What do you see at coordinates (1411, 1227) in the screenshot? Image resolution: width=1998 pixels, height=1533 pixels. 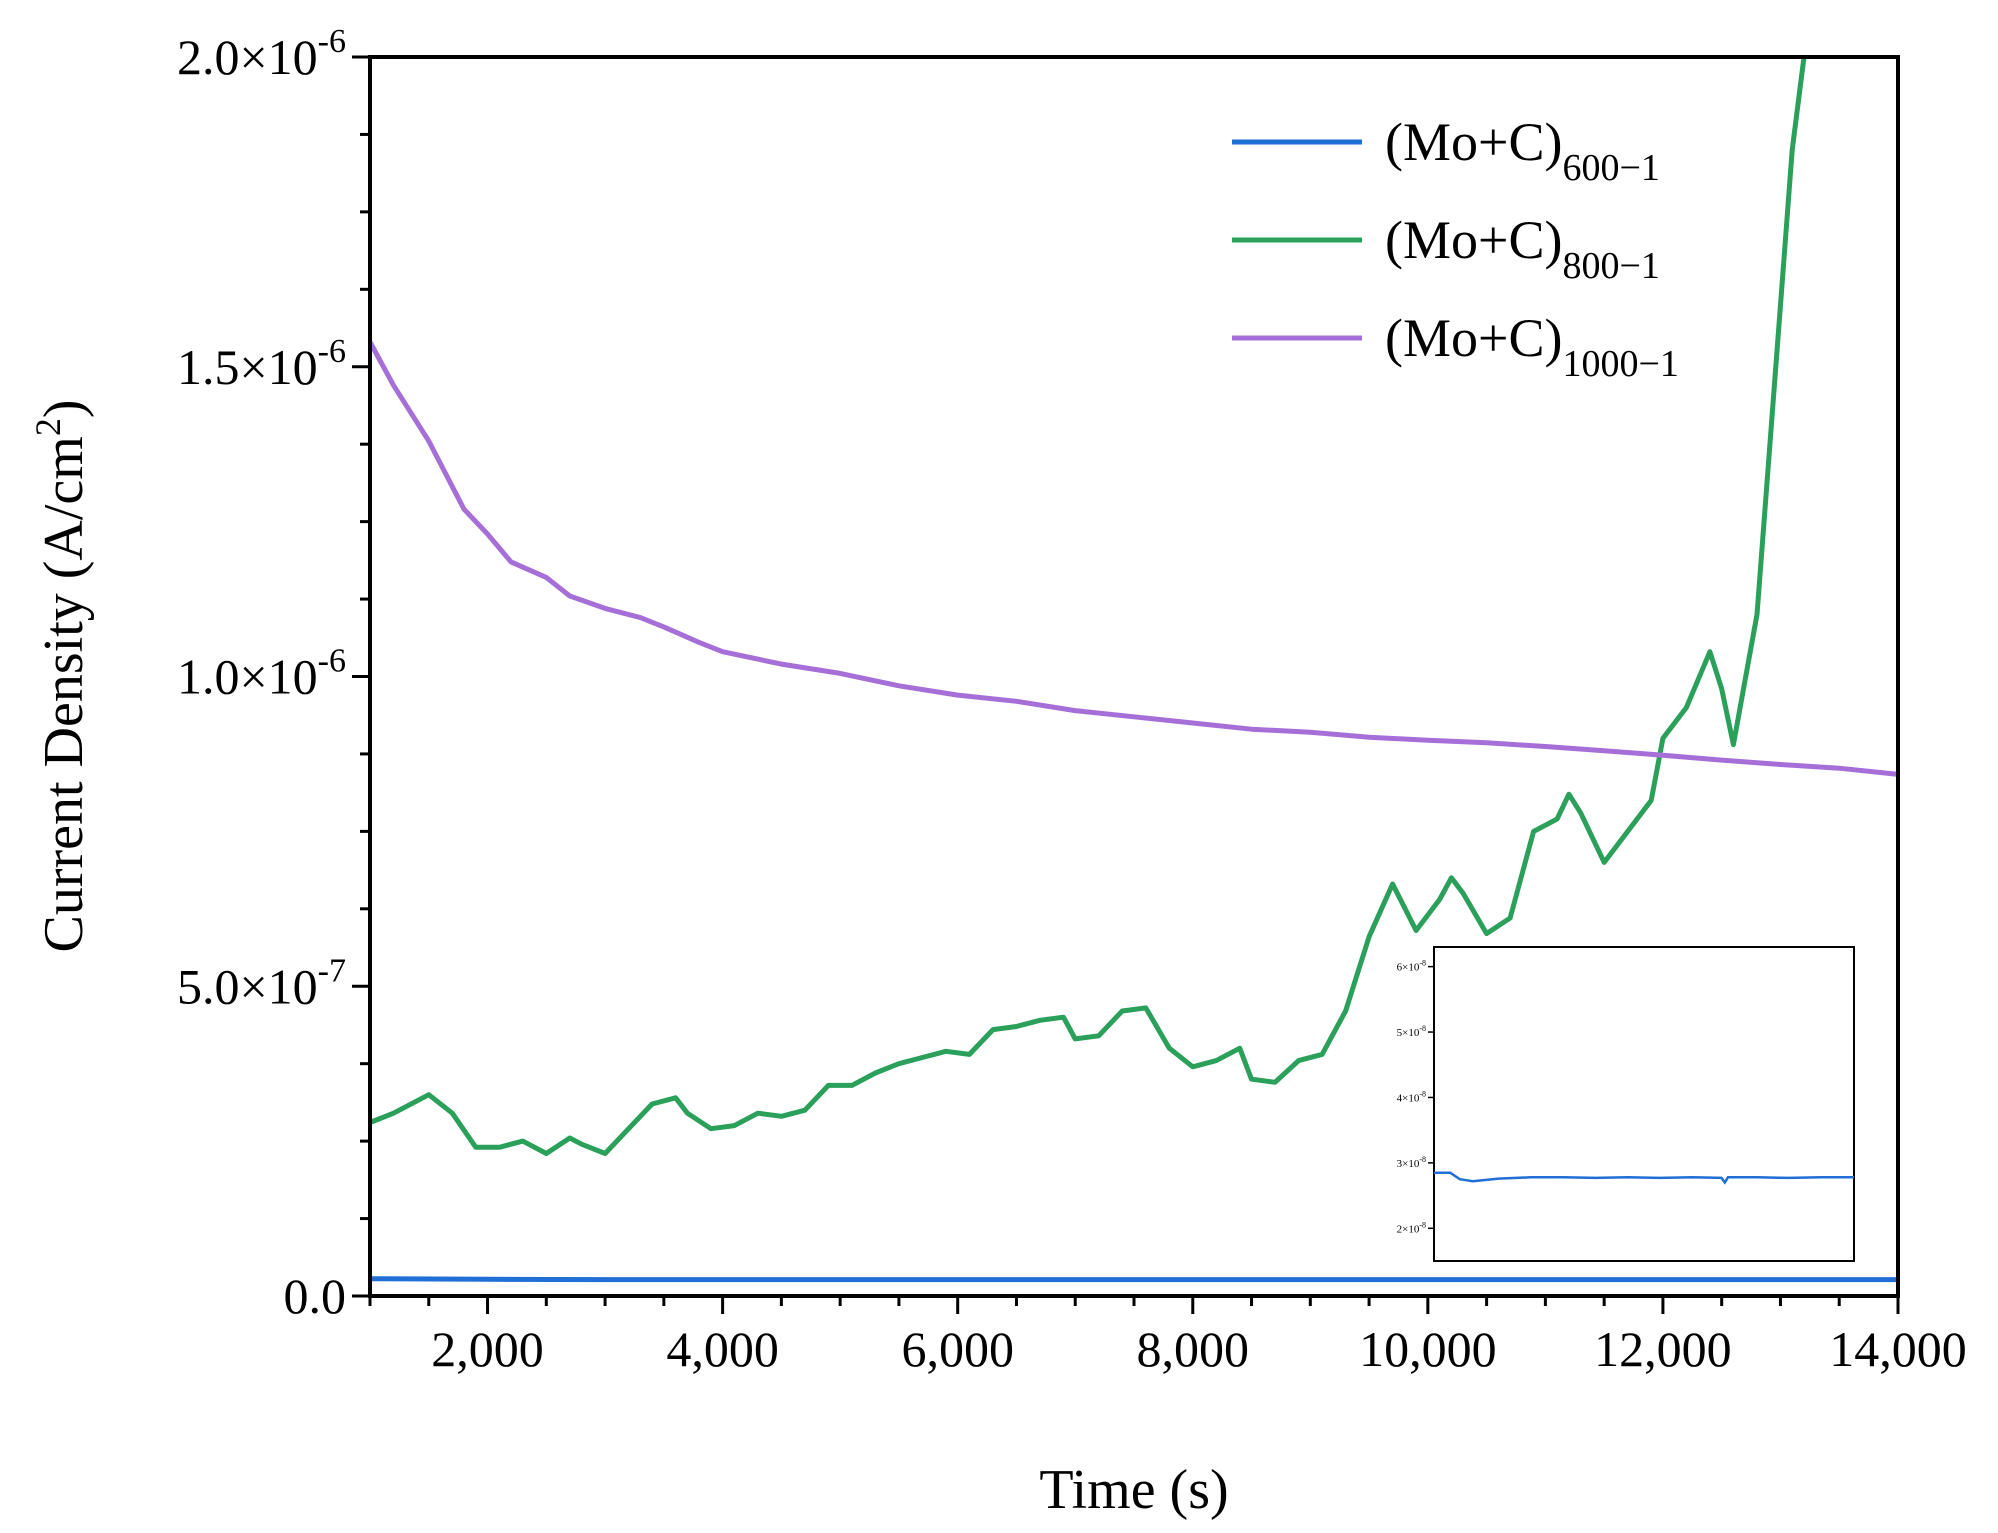 I see `inset-y-tick-label: 2×10⁻⁸` at bounding box center [1411, 1227].